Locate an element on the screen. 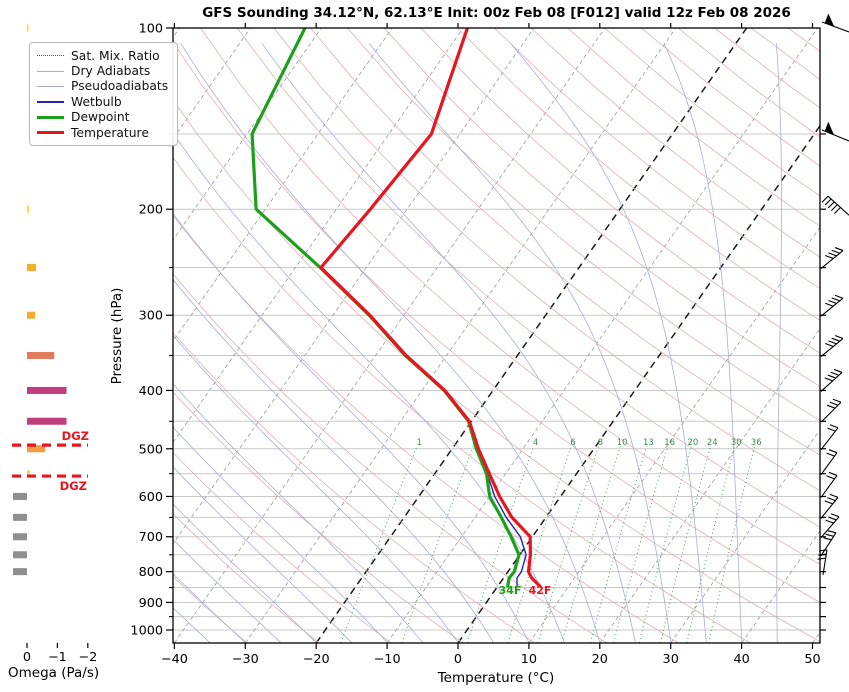 Image resolution: width=849 pixels, height=692 pixels. temperature-line-swatch is located at coordinates (50, 132).